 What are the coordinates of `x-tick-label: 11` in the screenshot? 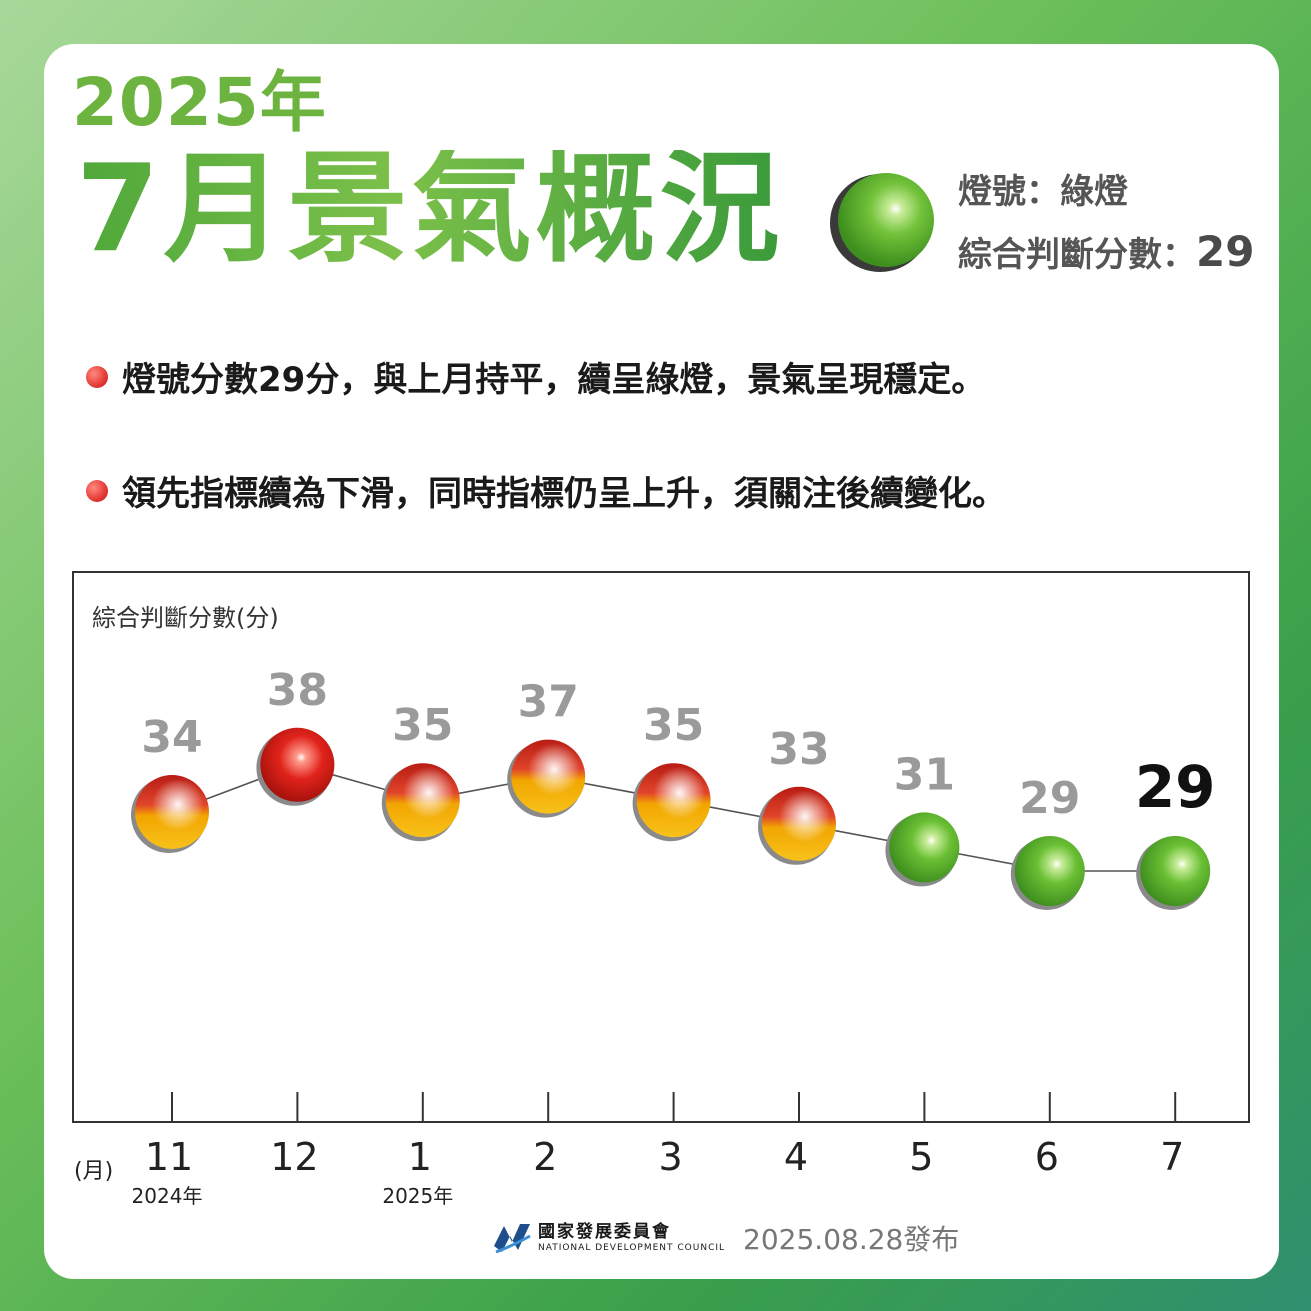 It's located at (169, 1157).